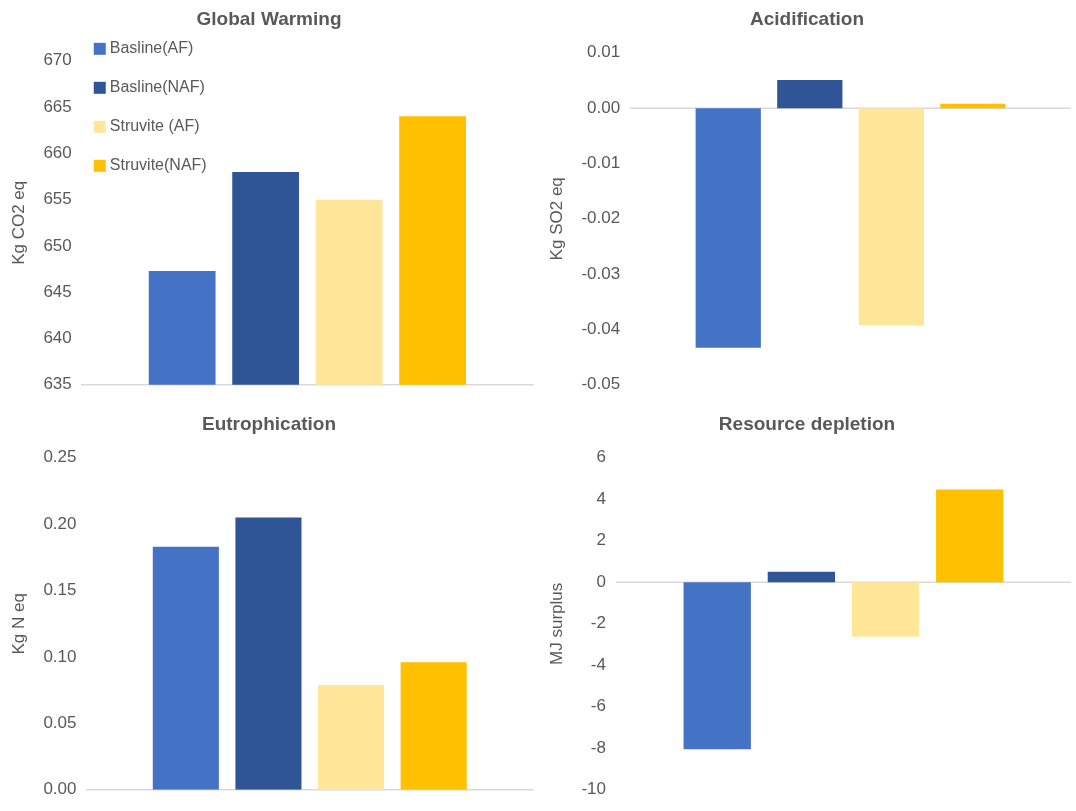 The height and width of the screenshot is (811, 1076). I want to click on y-tick-label: 645, so click(57, 291).